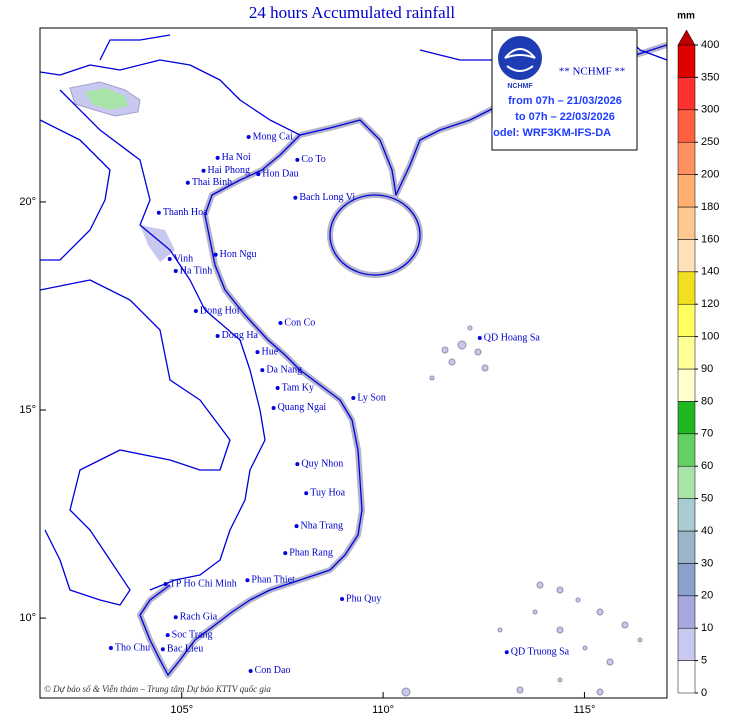 Image resolution: width=740 pixels, height=727 pixels. What do you see at coordinates (229, 170) in the screenshot?
I see `place-label: Hai Phong` at bounding box center [229, 170].